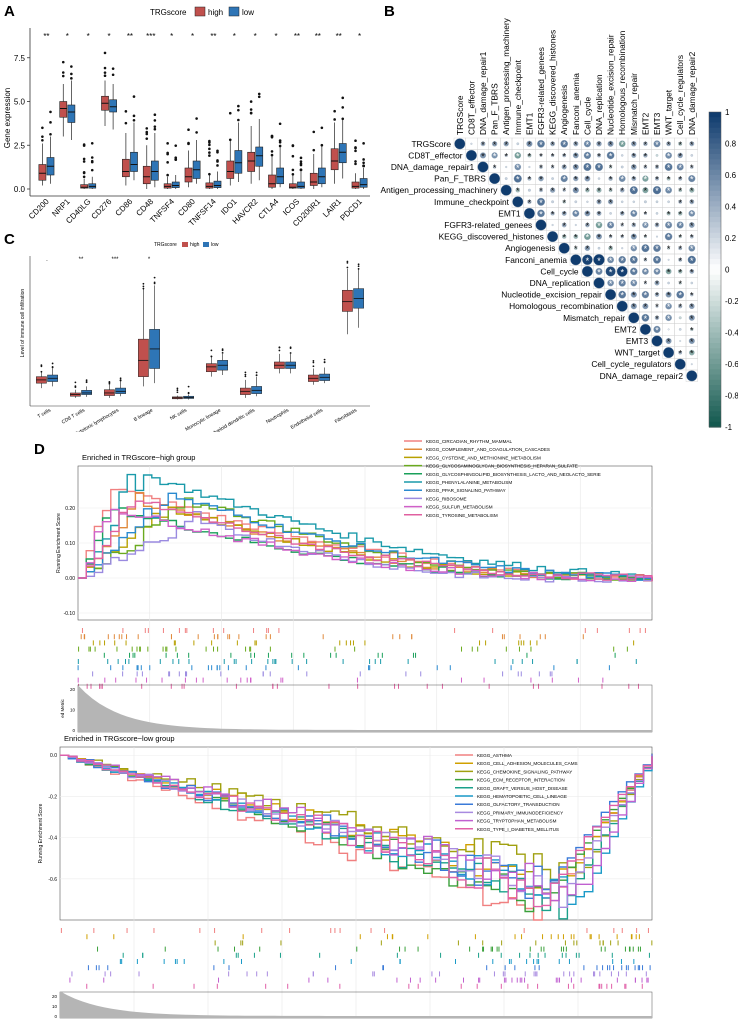  What do you see at coordinates (168, 12) in the screenshot?
I see `panel-a-legend-title: TRGscore` at bounding box center [168, 12].